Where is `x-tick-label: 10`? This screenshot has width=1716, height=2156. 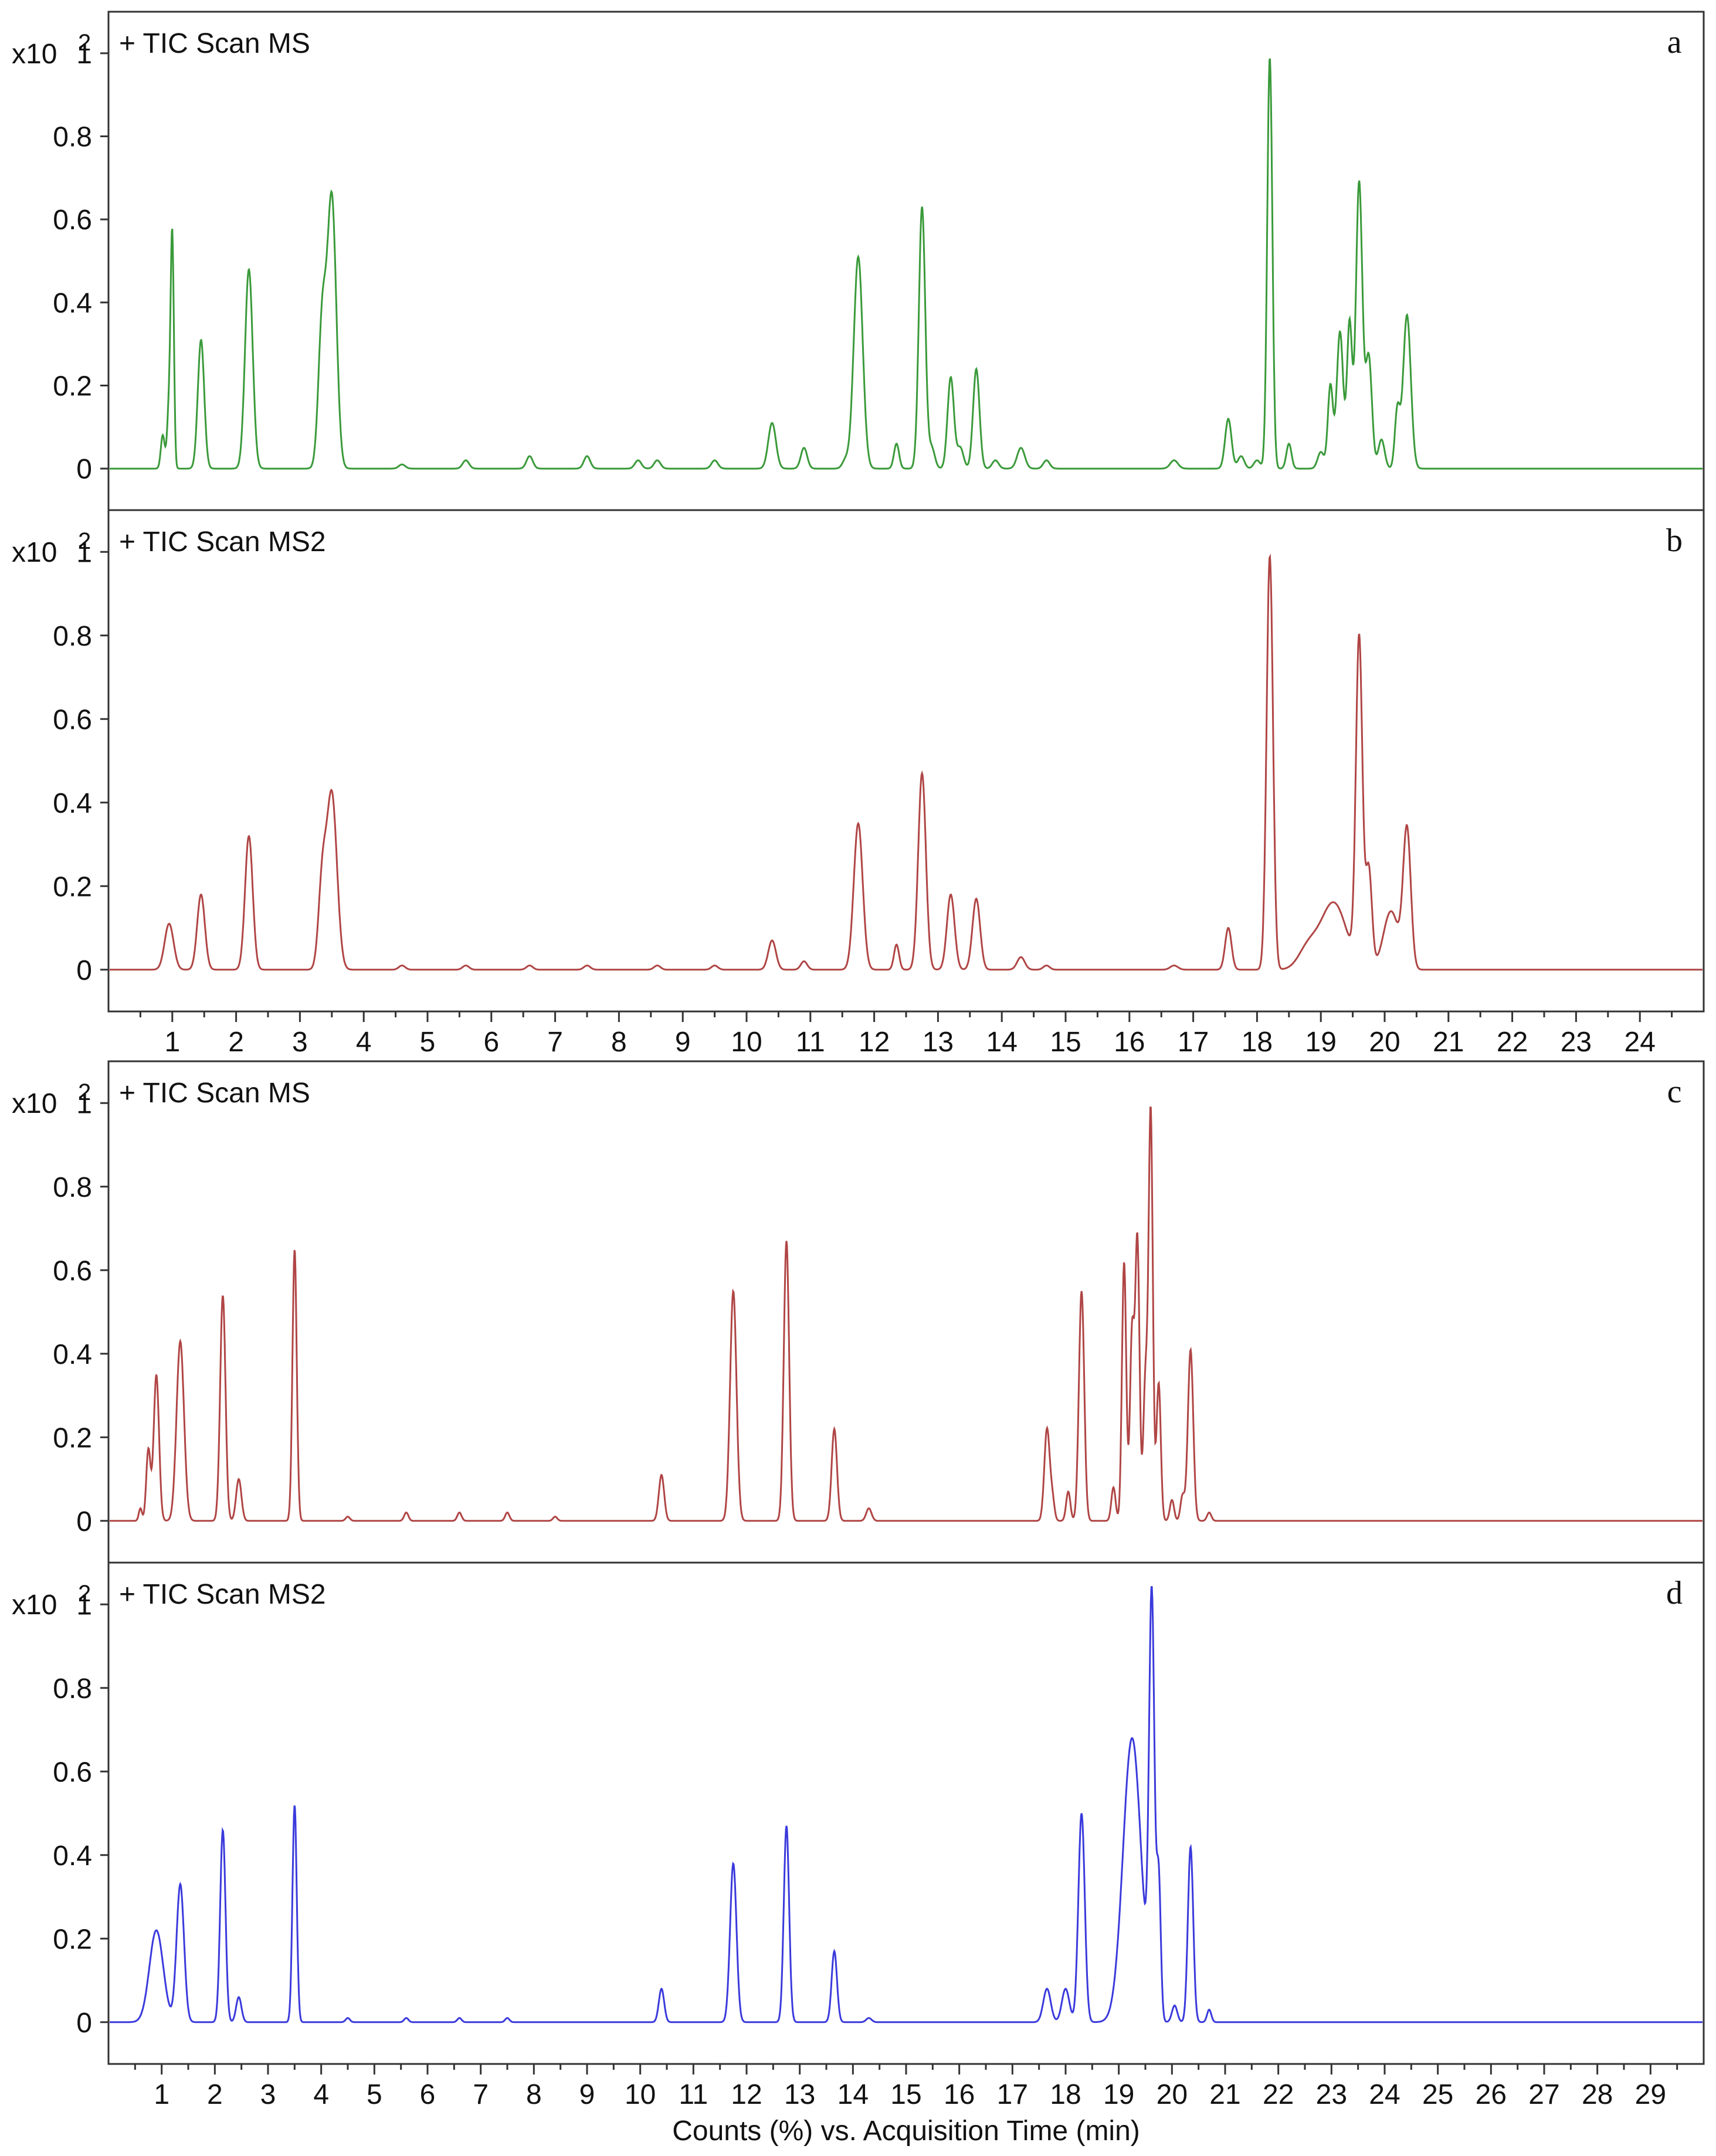 x-tick-label: 10 is located at coordinates (640, 2094).